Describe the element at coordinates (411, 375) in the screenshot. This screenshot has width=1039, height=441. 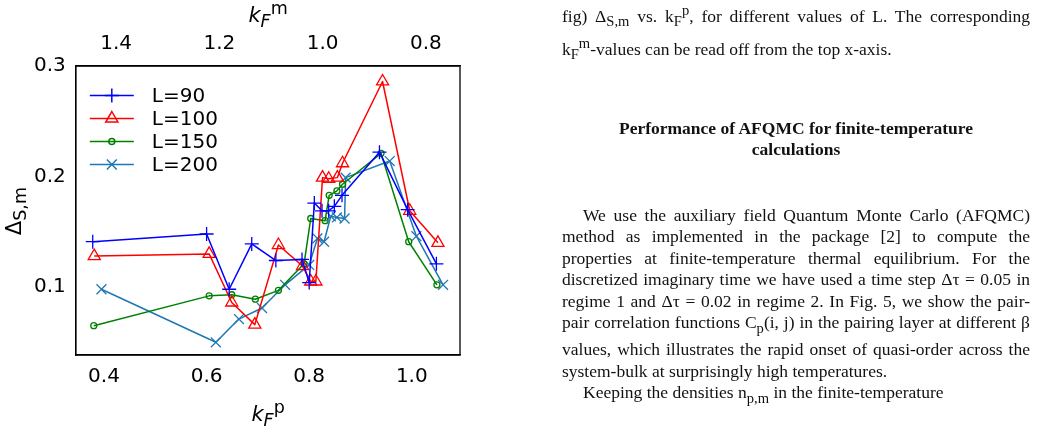
I see `x-tick-label: 1.0` at that location.